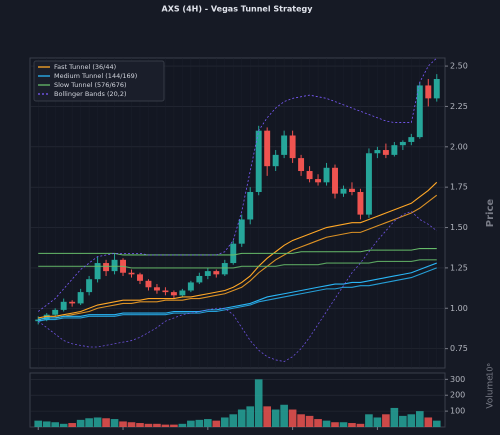 This screenshot has height=435, width=500. I want to click on y-tick-label: 2.25, so click(459, 106).